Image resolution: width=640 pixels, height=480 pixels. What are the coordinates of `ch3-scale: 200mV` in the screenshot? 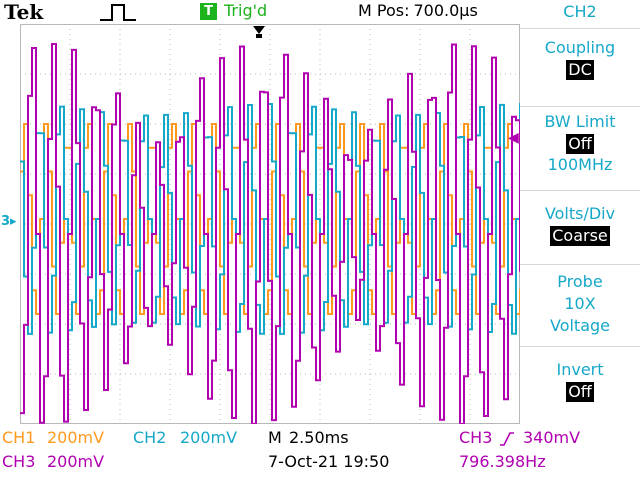 It's located at (76, 461).